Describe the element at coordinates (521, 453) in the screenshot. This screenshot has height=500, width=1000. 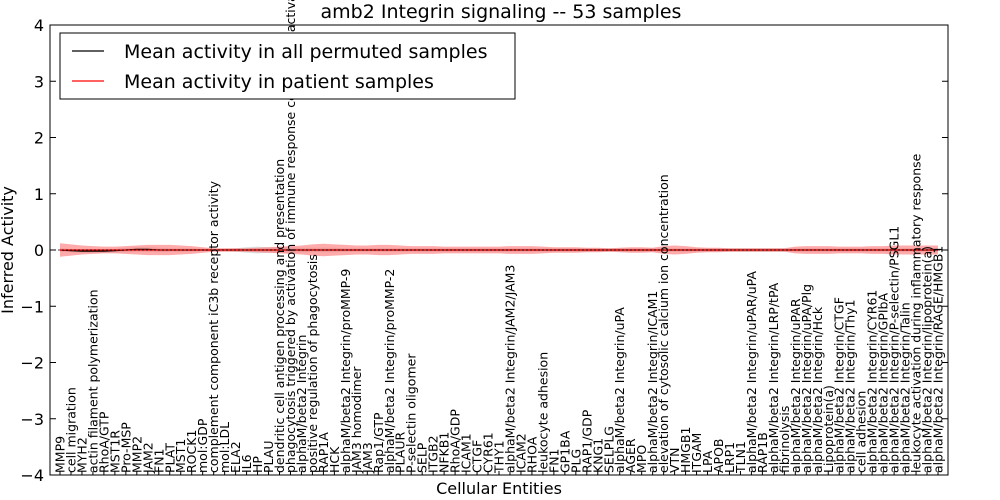
I see `x-tick-label: ICAM2` at that location.